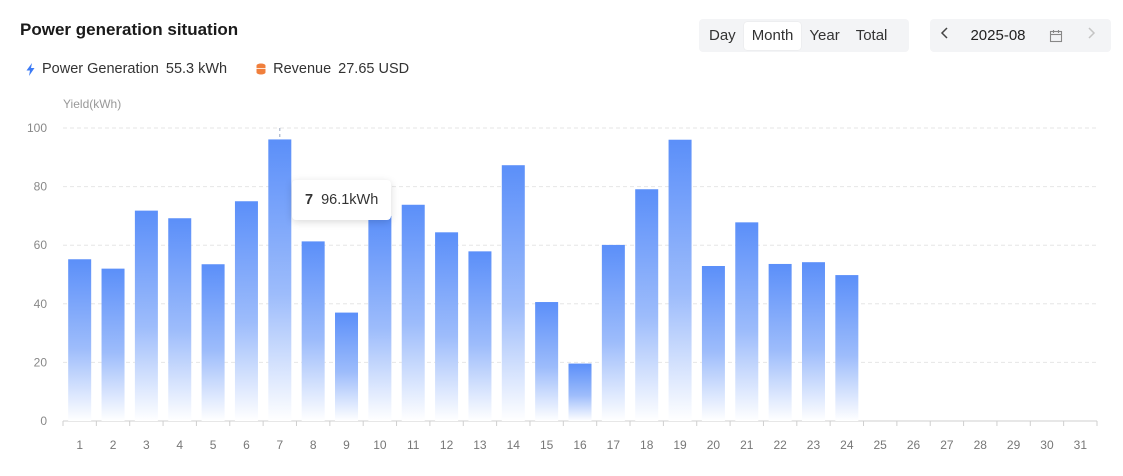  Describe the element at coordinates (346, 445) in the screenshot. I see `x-tick-label: 9` at that location.